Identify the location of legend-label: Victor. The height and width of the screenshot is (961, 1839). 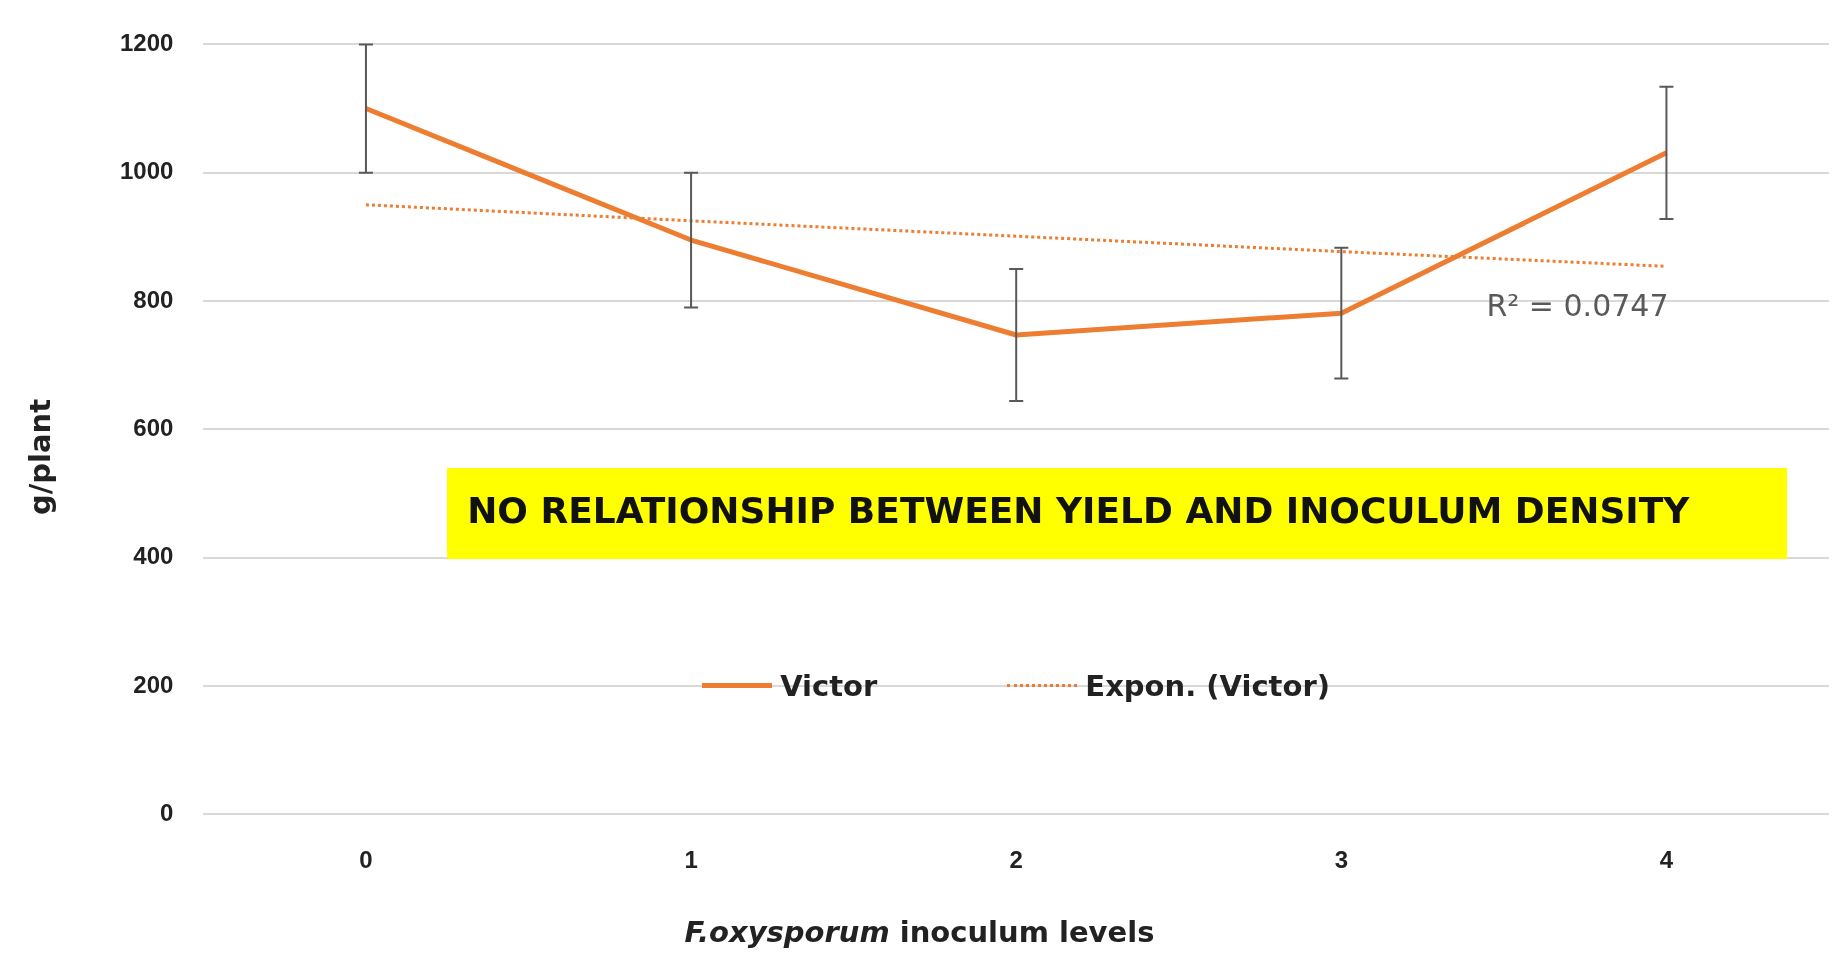
(829, 685).